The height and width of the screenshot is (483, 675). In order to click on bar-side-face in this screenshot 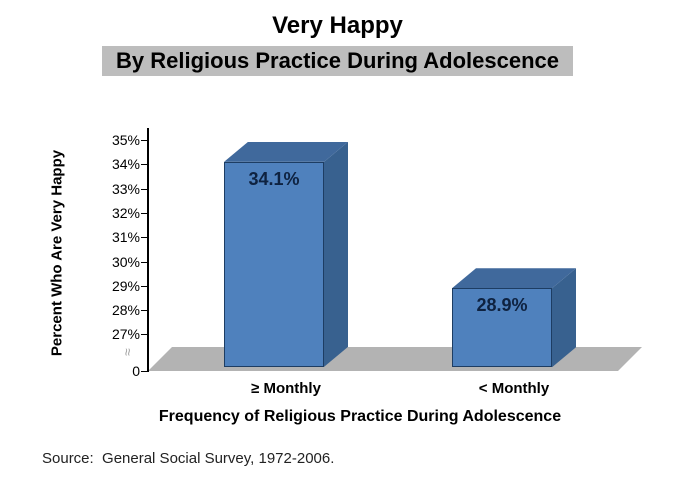, I will do `click(336, 254)`.